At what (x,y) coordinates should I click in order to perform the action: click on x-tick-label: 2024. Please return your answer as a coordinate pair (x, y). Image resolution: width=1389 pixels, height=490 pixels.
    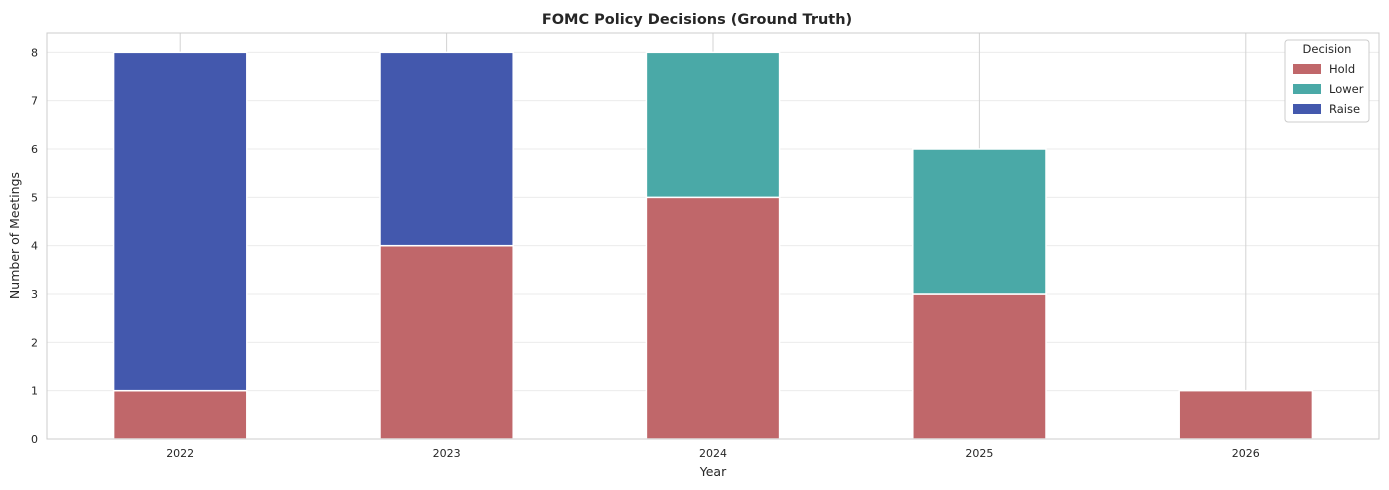
    Looking at the image, I should click on (713, 453).